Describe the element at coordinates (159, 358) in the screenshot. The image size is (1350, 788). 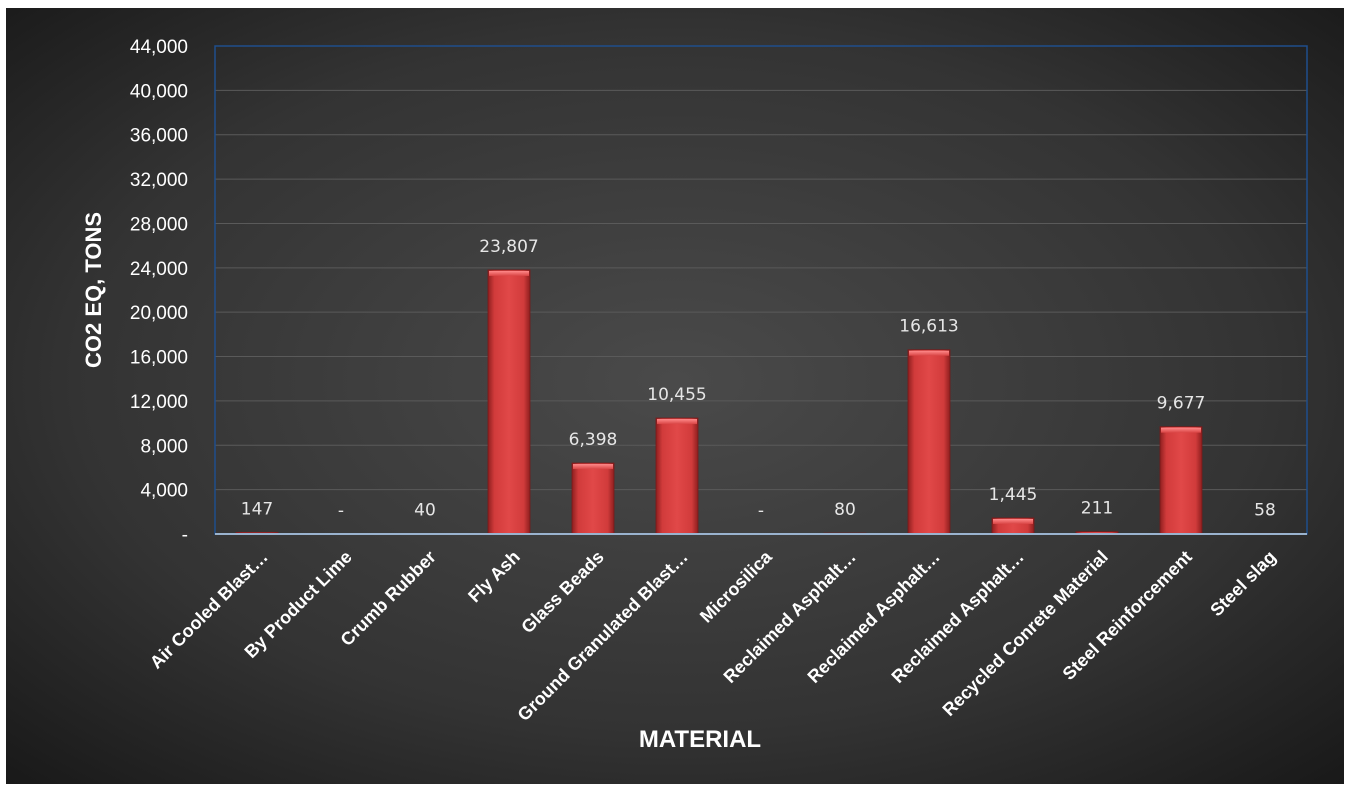
I see `y-tick-label: 16,000` at that location.